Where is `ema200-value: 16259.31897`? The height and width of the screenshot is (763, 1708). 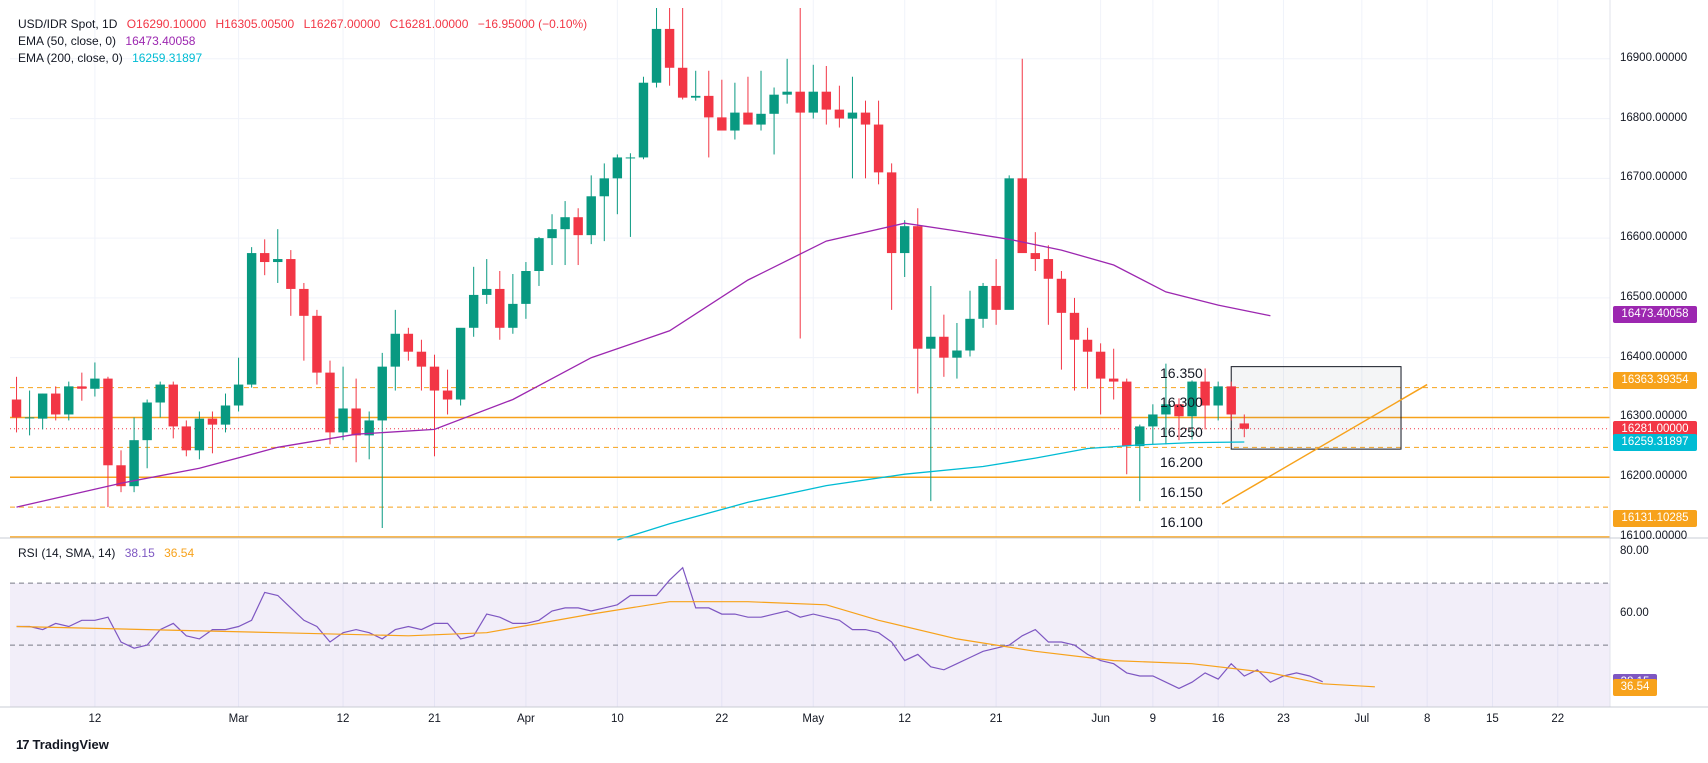 ema200-value: 16259.31897 is located at coordinates (167, 58).